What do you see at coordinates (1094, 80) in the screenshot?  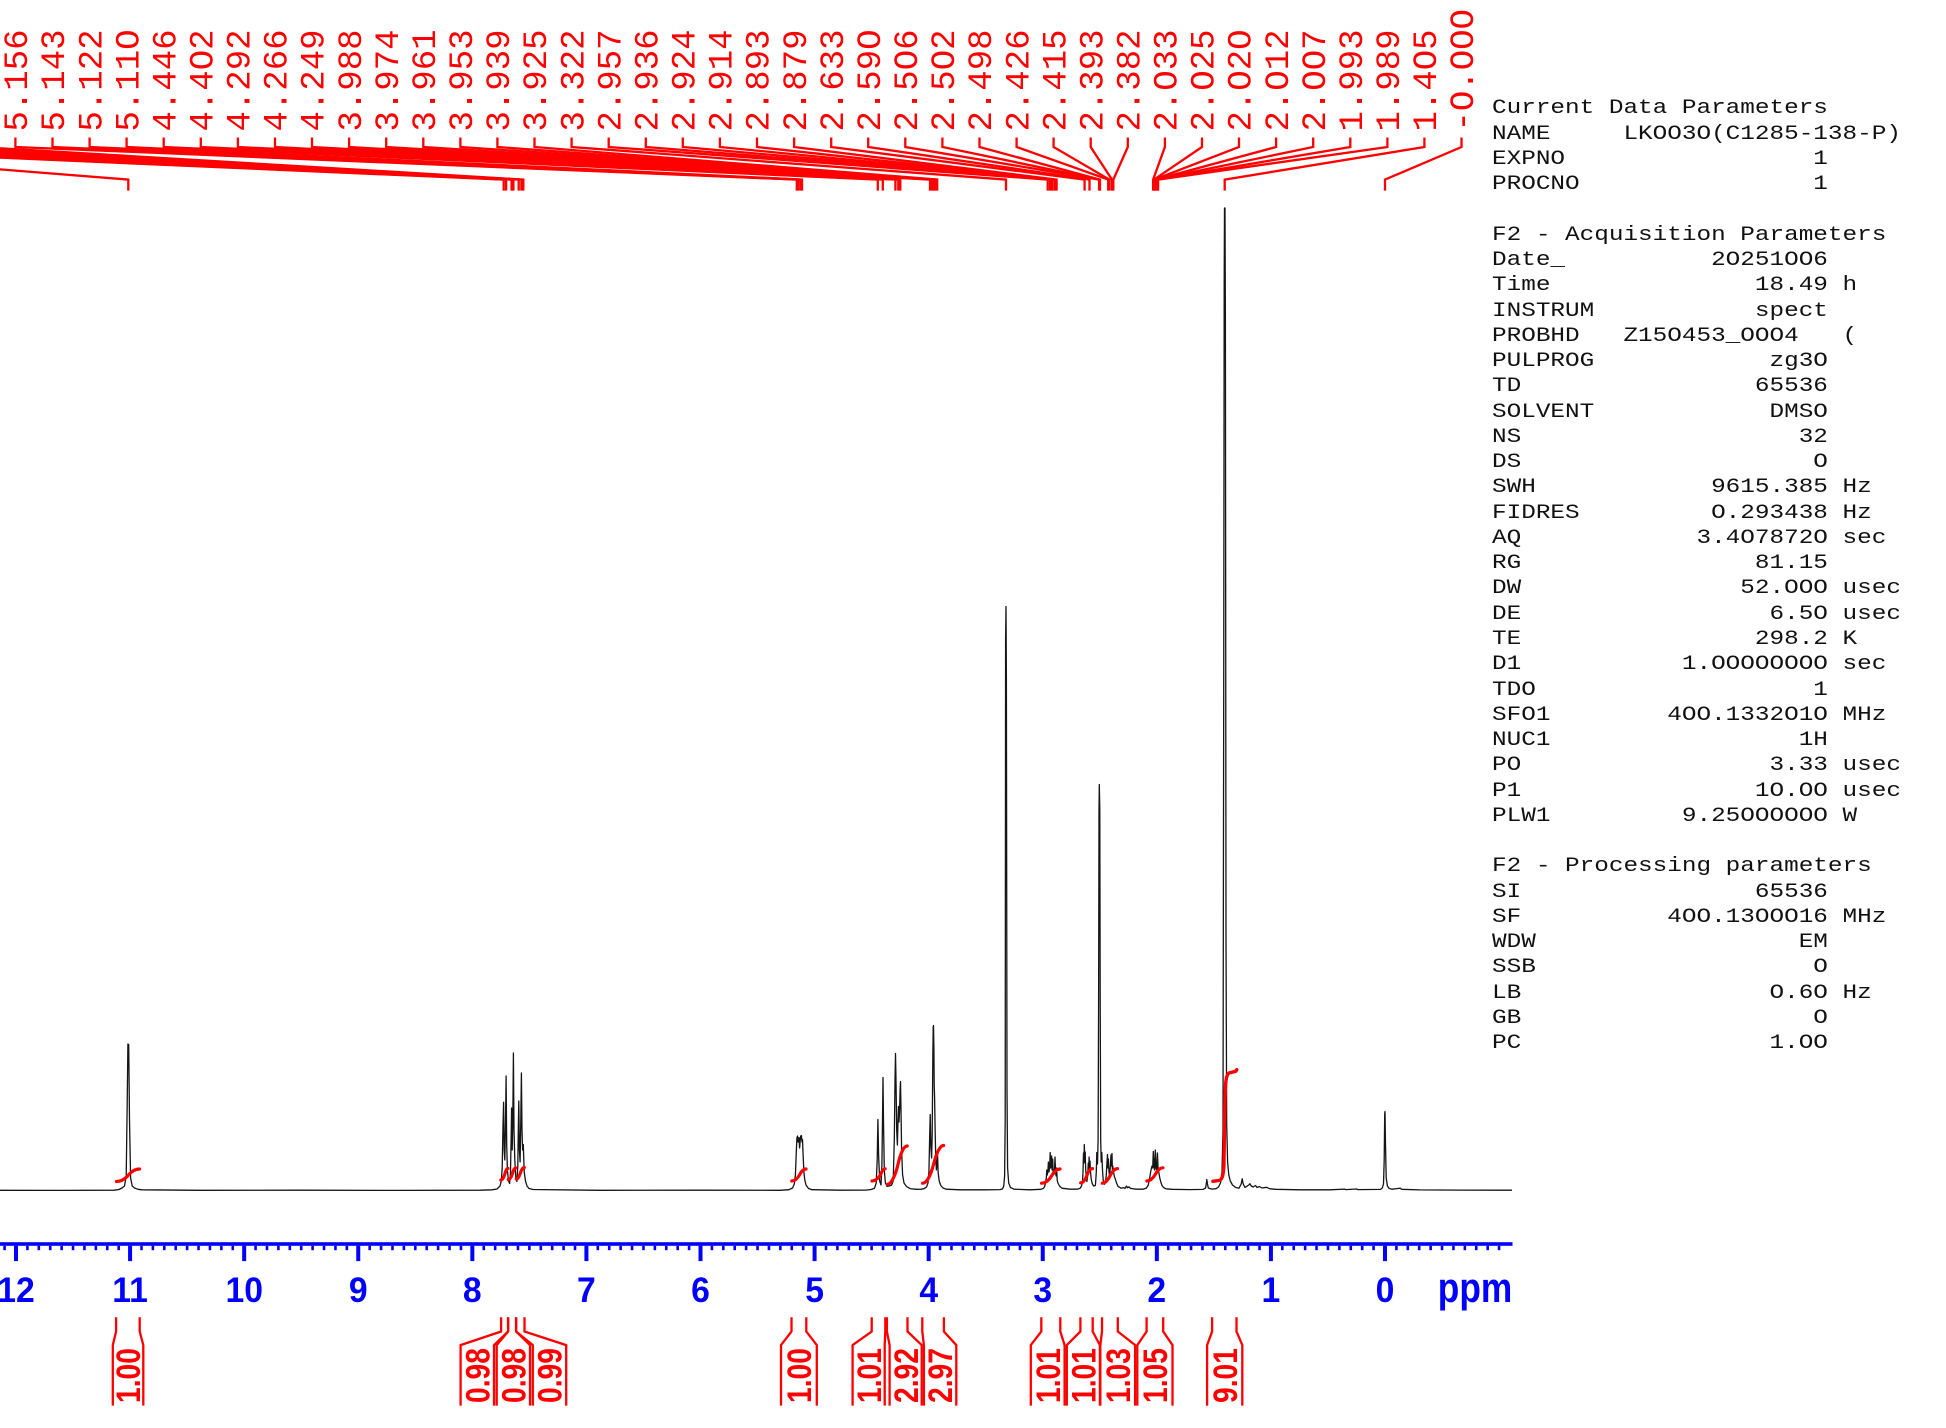 I see `svg-text: 2.393` at bounding box center [1094, 80].